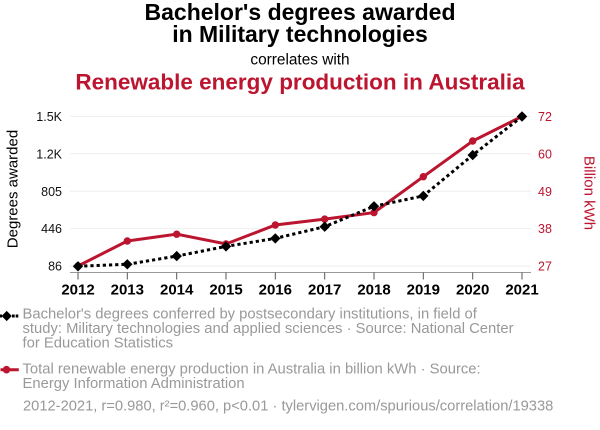  Describe the element at coordinates (13, 189) in the screenshot. I see `svg-text: Degrees awarded` at that location.